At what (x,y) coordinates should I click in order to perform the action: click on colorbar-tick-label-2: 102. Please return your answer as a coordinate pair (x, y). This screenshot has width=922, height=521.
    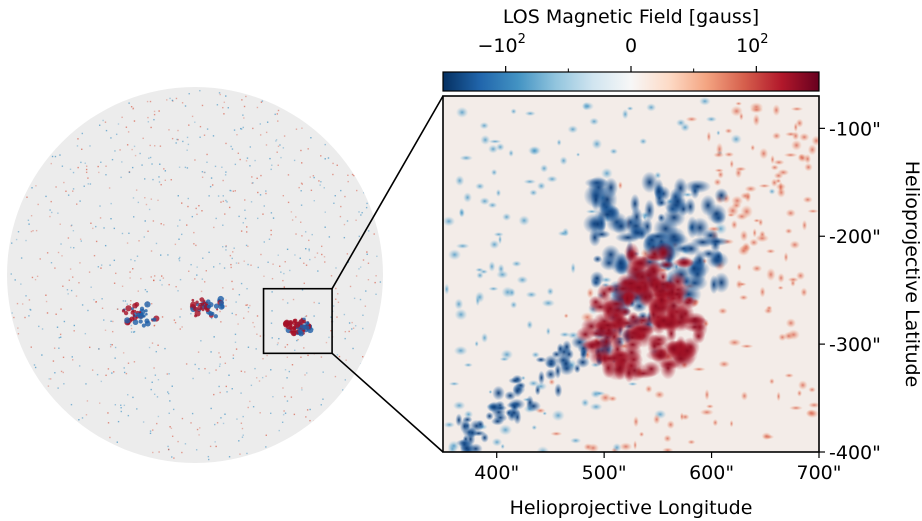
    Looking at the image, I should click on (752, 44).